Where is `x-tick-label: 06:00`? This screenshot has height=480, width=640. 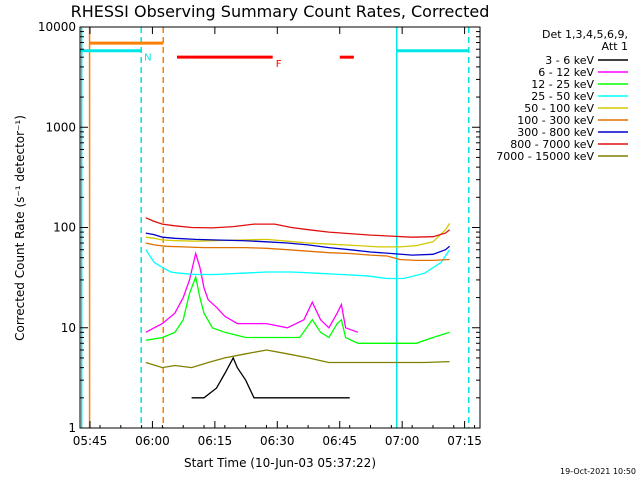 x-tick-label: 06:00 is located at coordinates (152, 441).